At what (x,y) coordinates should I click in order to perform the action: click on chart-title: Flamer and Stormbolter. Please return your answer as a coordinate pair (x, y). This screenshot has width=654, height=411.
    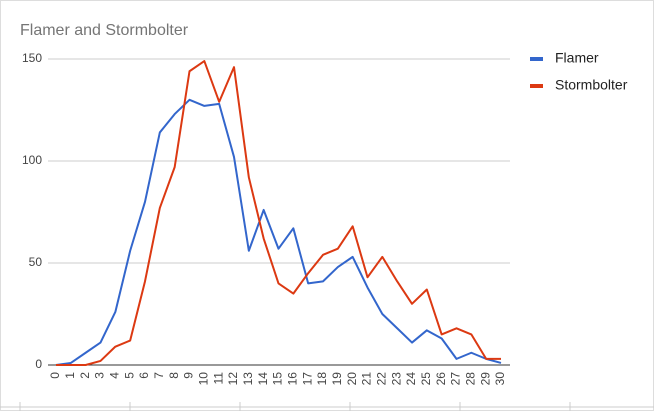
    Looking at the image, I should click on (104, 30).